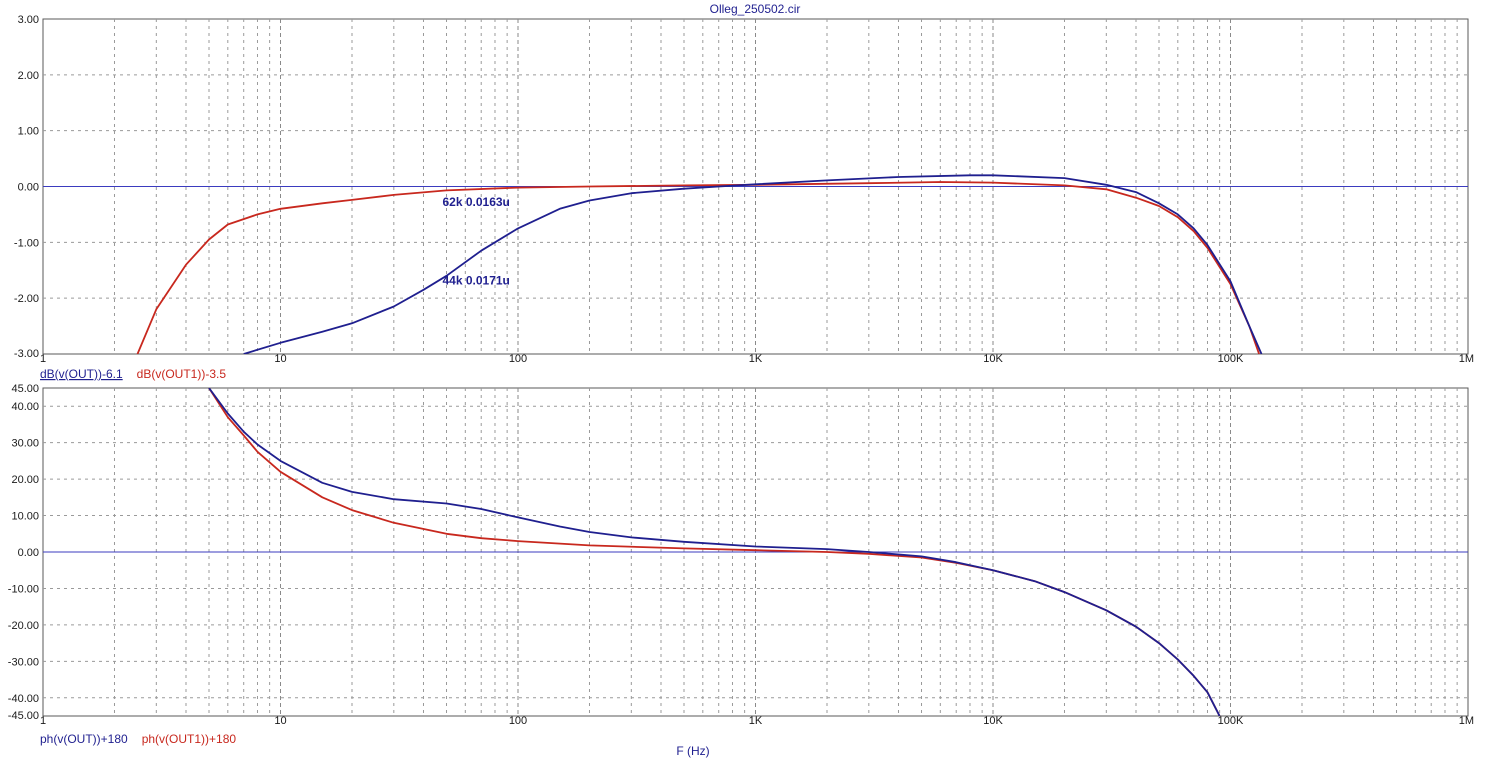  I want to click on phase-y-tick-label: -20.00, so click(23, 626).